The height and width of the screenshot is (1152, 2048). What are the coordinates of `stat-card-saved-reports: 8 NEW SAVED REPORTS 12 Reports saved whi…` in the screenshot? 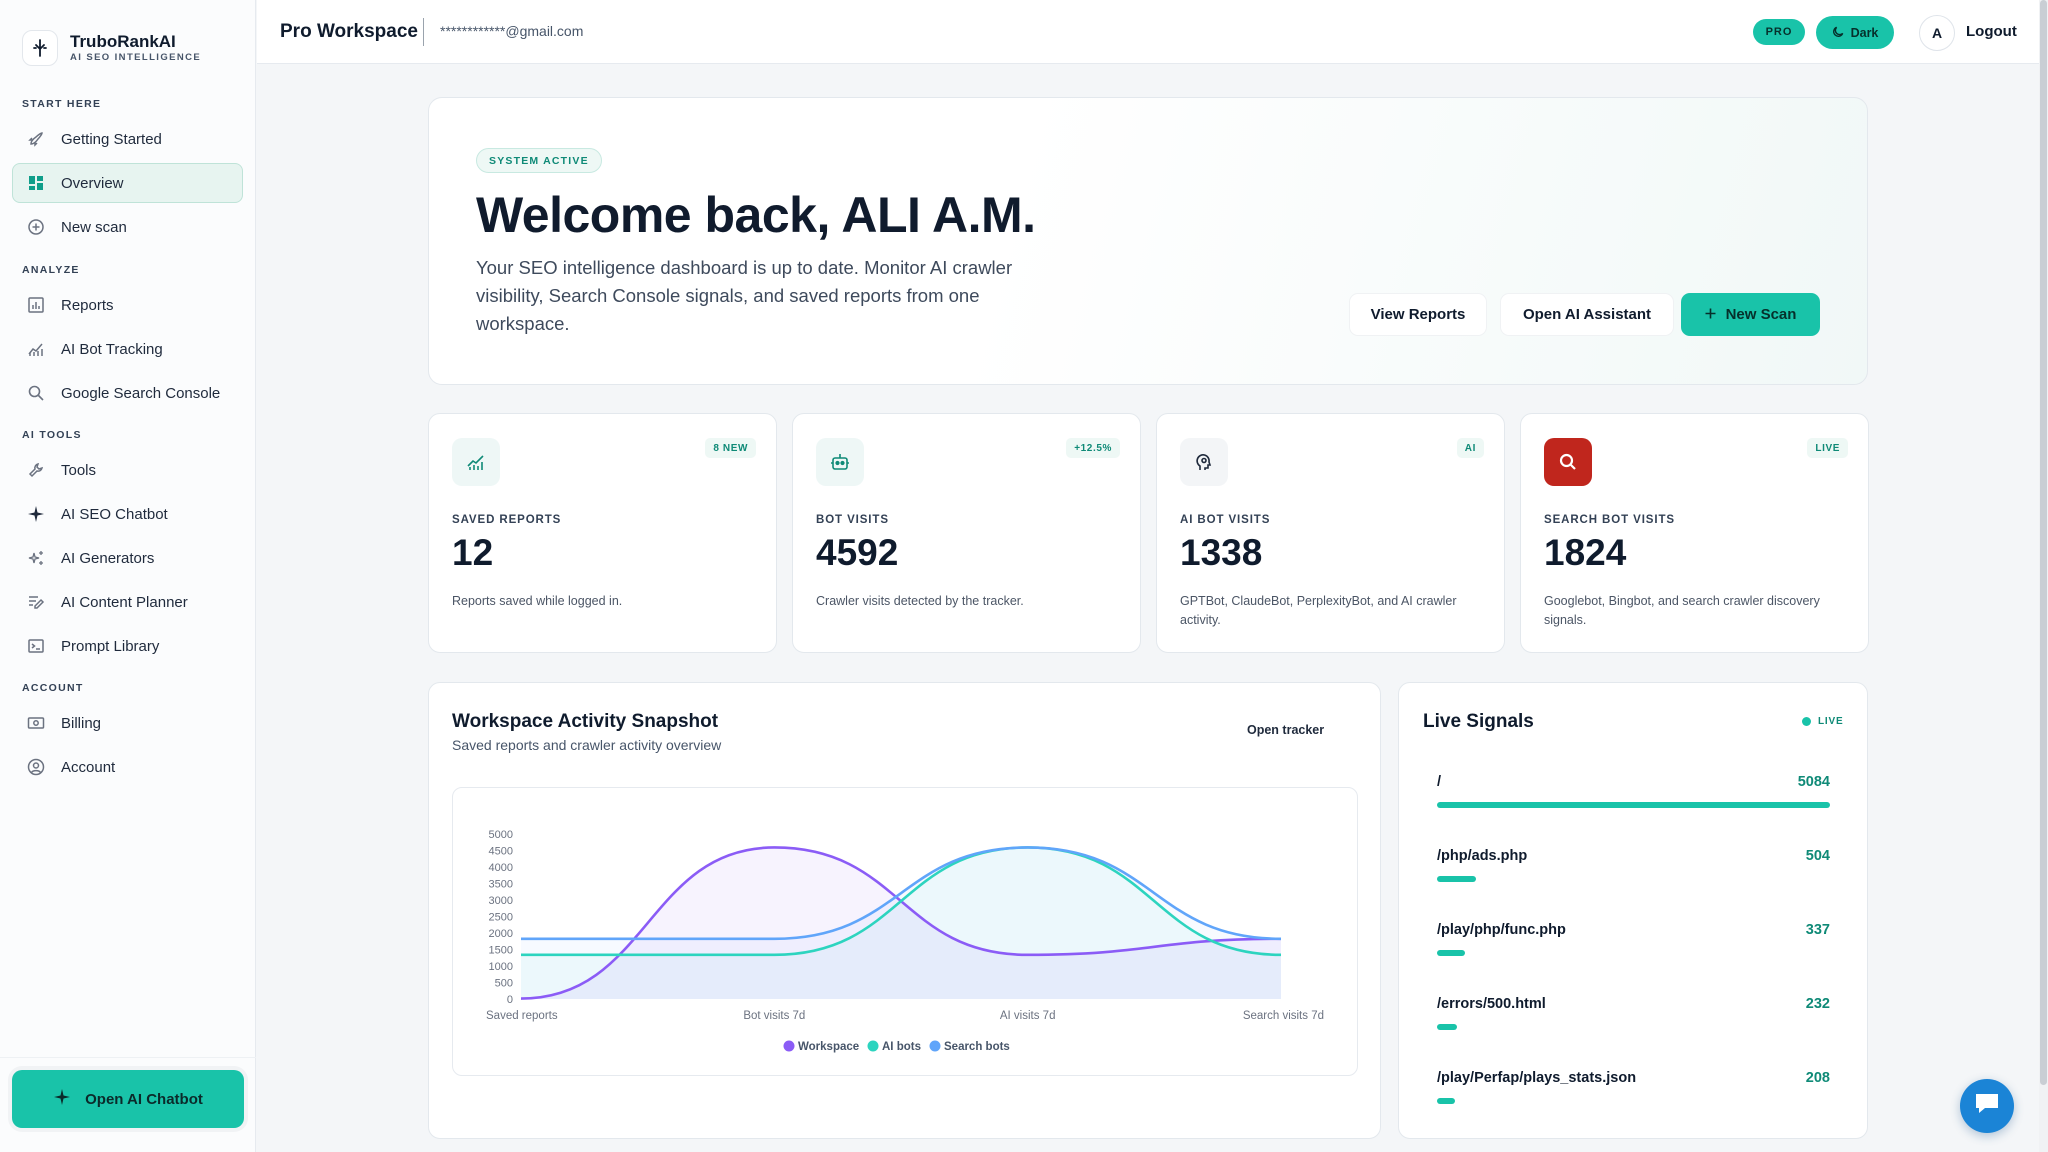 It's located at (602, 533).